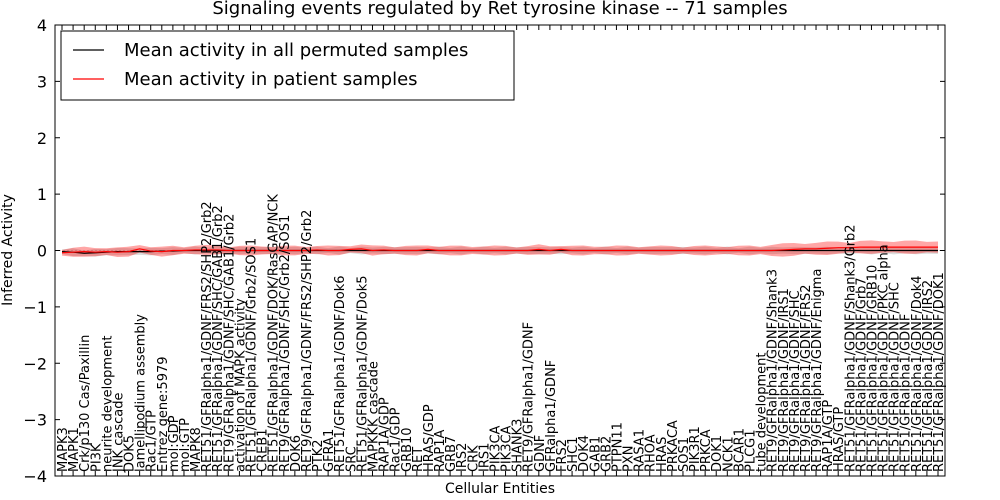 This screenshot has width=1000, height=500. What do you see at coordinates (351, 459) in the screenshot?
I see `x-tick-label: SRC` at bounding box center [351, 459].